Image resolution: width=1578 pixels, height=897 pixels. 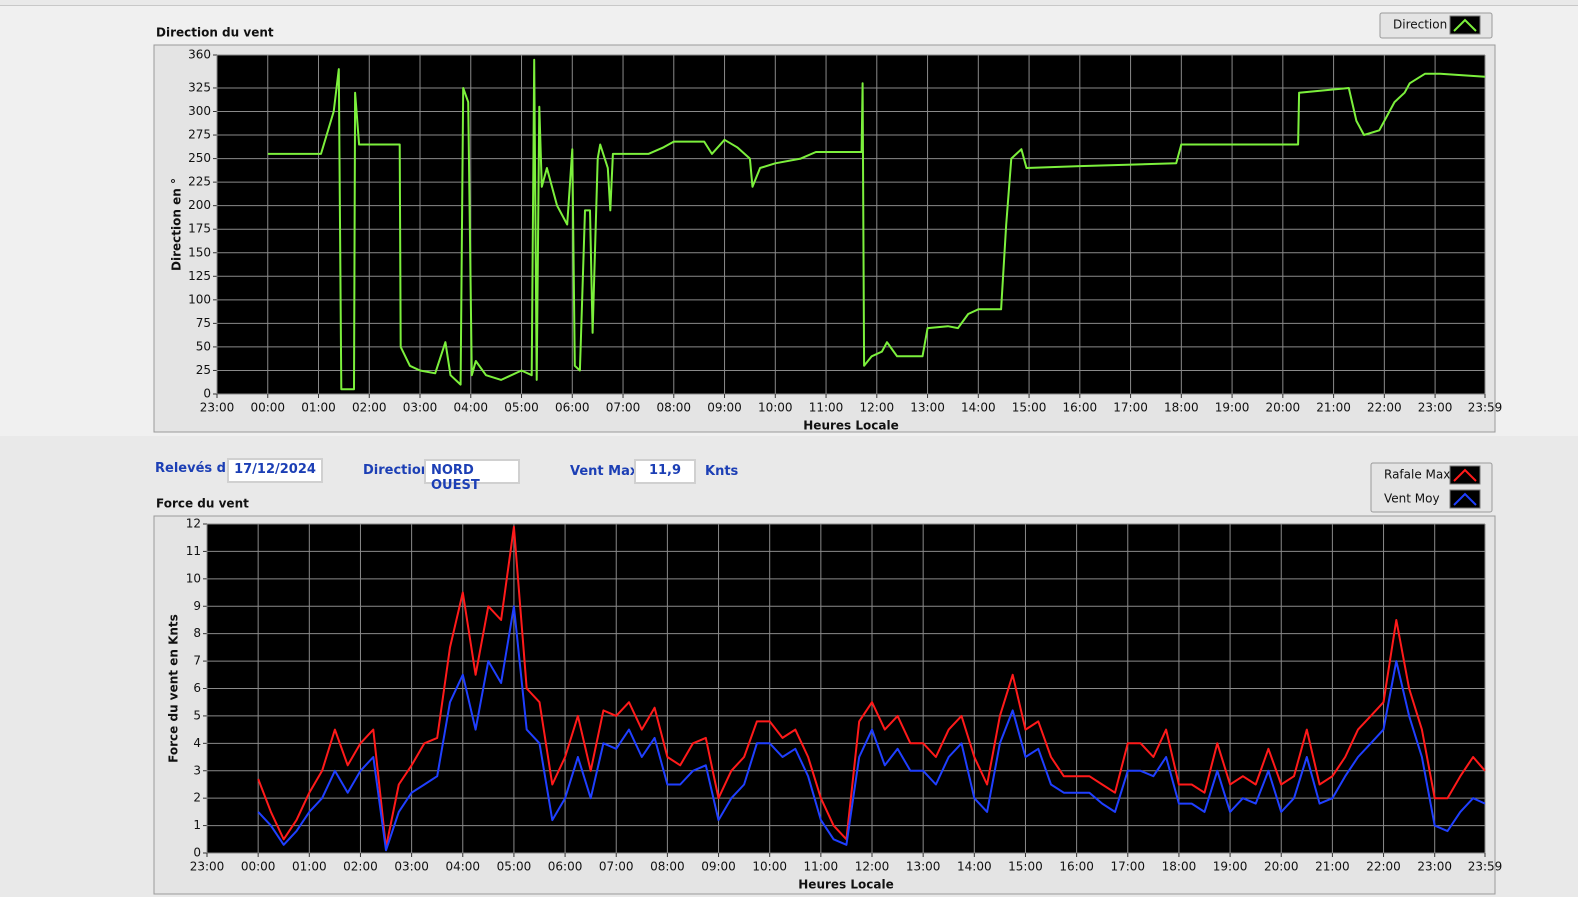 I want to click on y-tick-label: 325, so click(x=199, y=87).